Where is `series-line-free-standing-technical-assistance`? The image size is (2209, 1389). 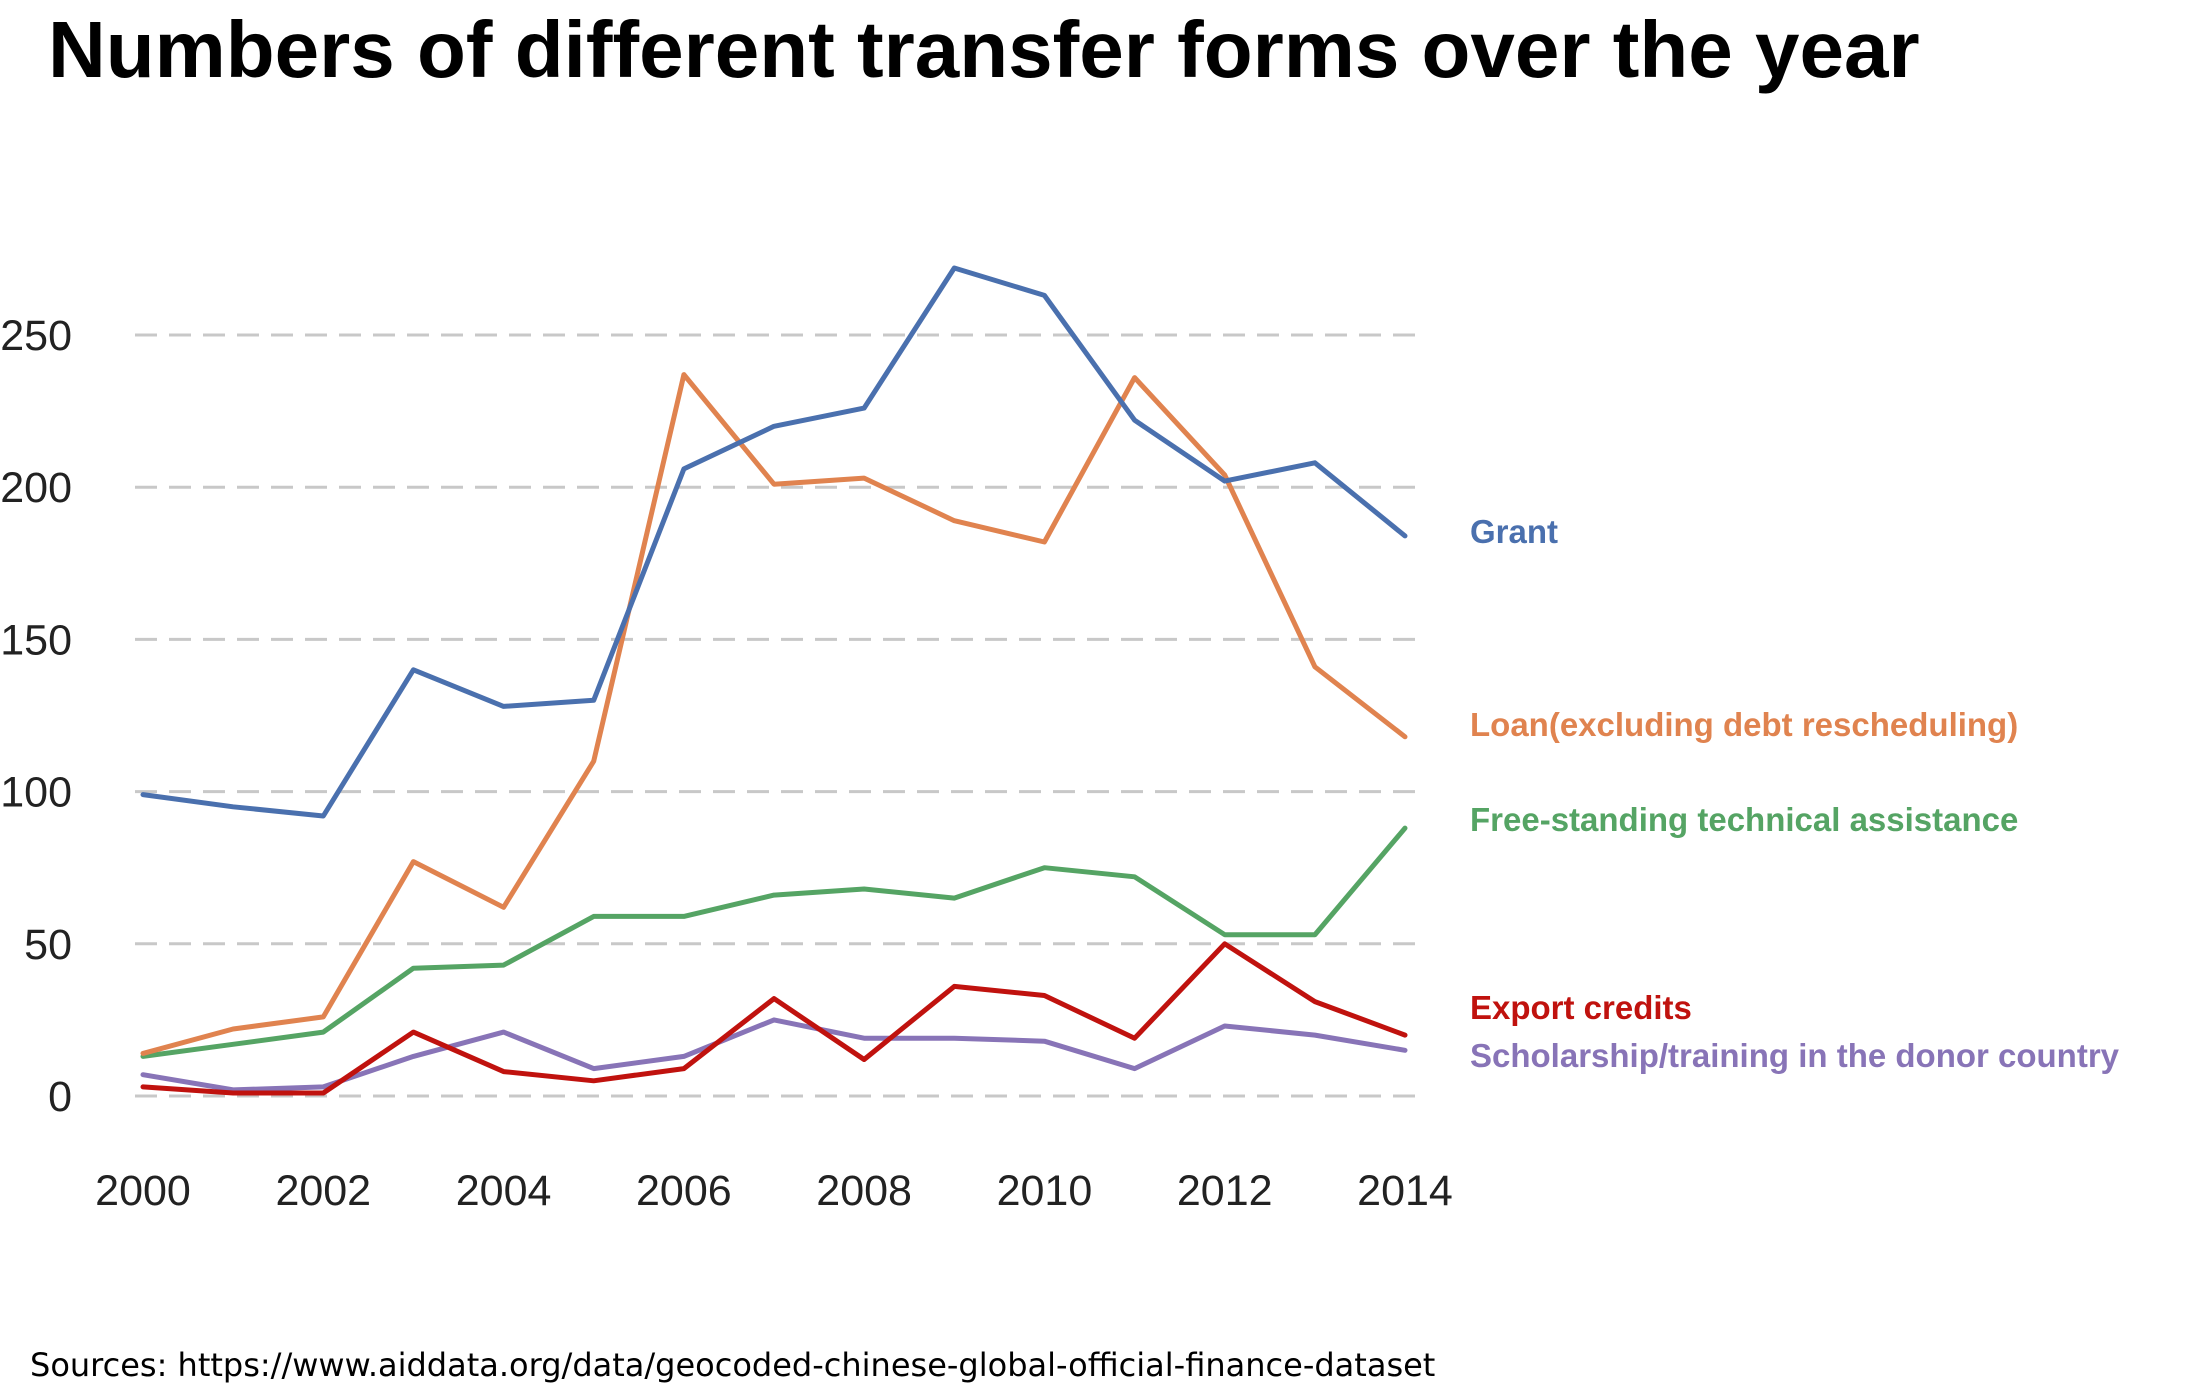
series-line-free-standing-technical-assistance is located at coordinates (774, 942).